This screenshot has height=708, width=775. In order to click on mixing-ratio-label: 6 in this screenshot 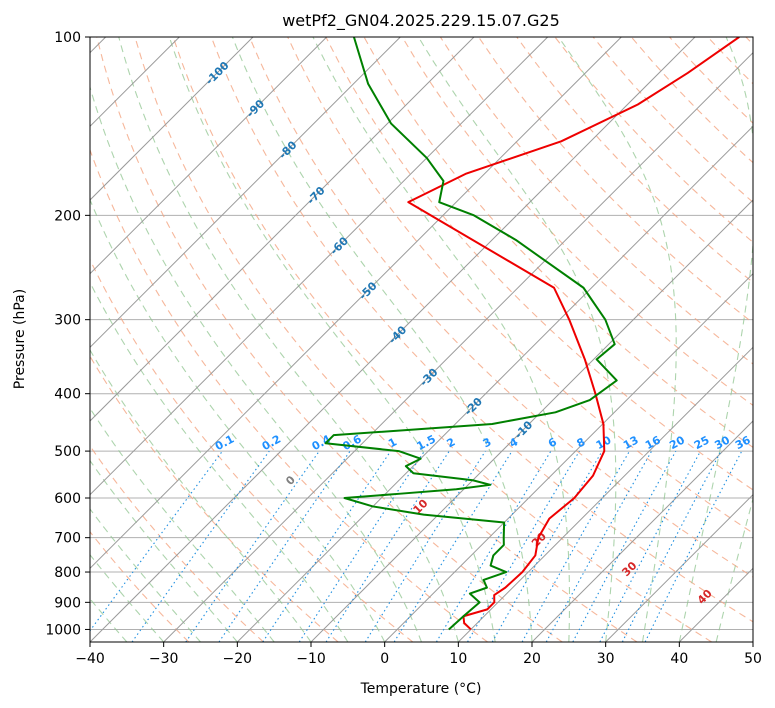, I will do `click(552, 442)`.